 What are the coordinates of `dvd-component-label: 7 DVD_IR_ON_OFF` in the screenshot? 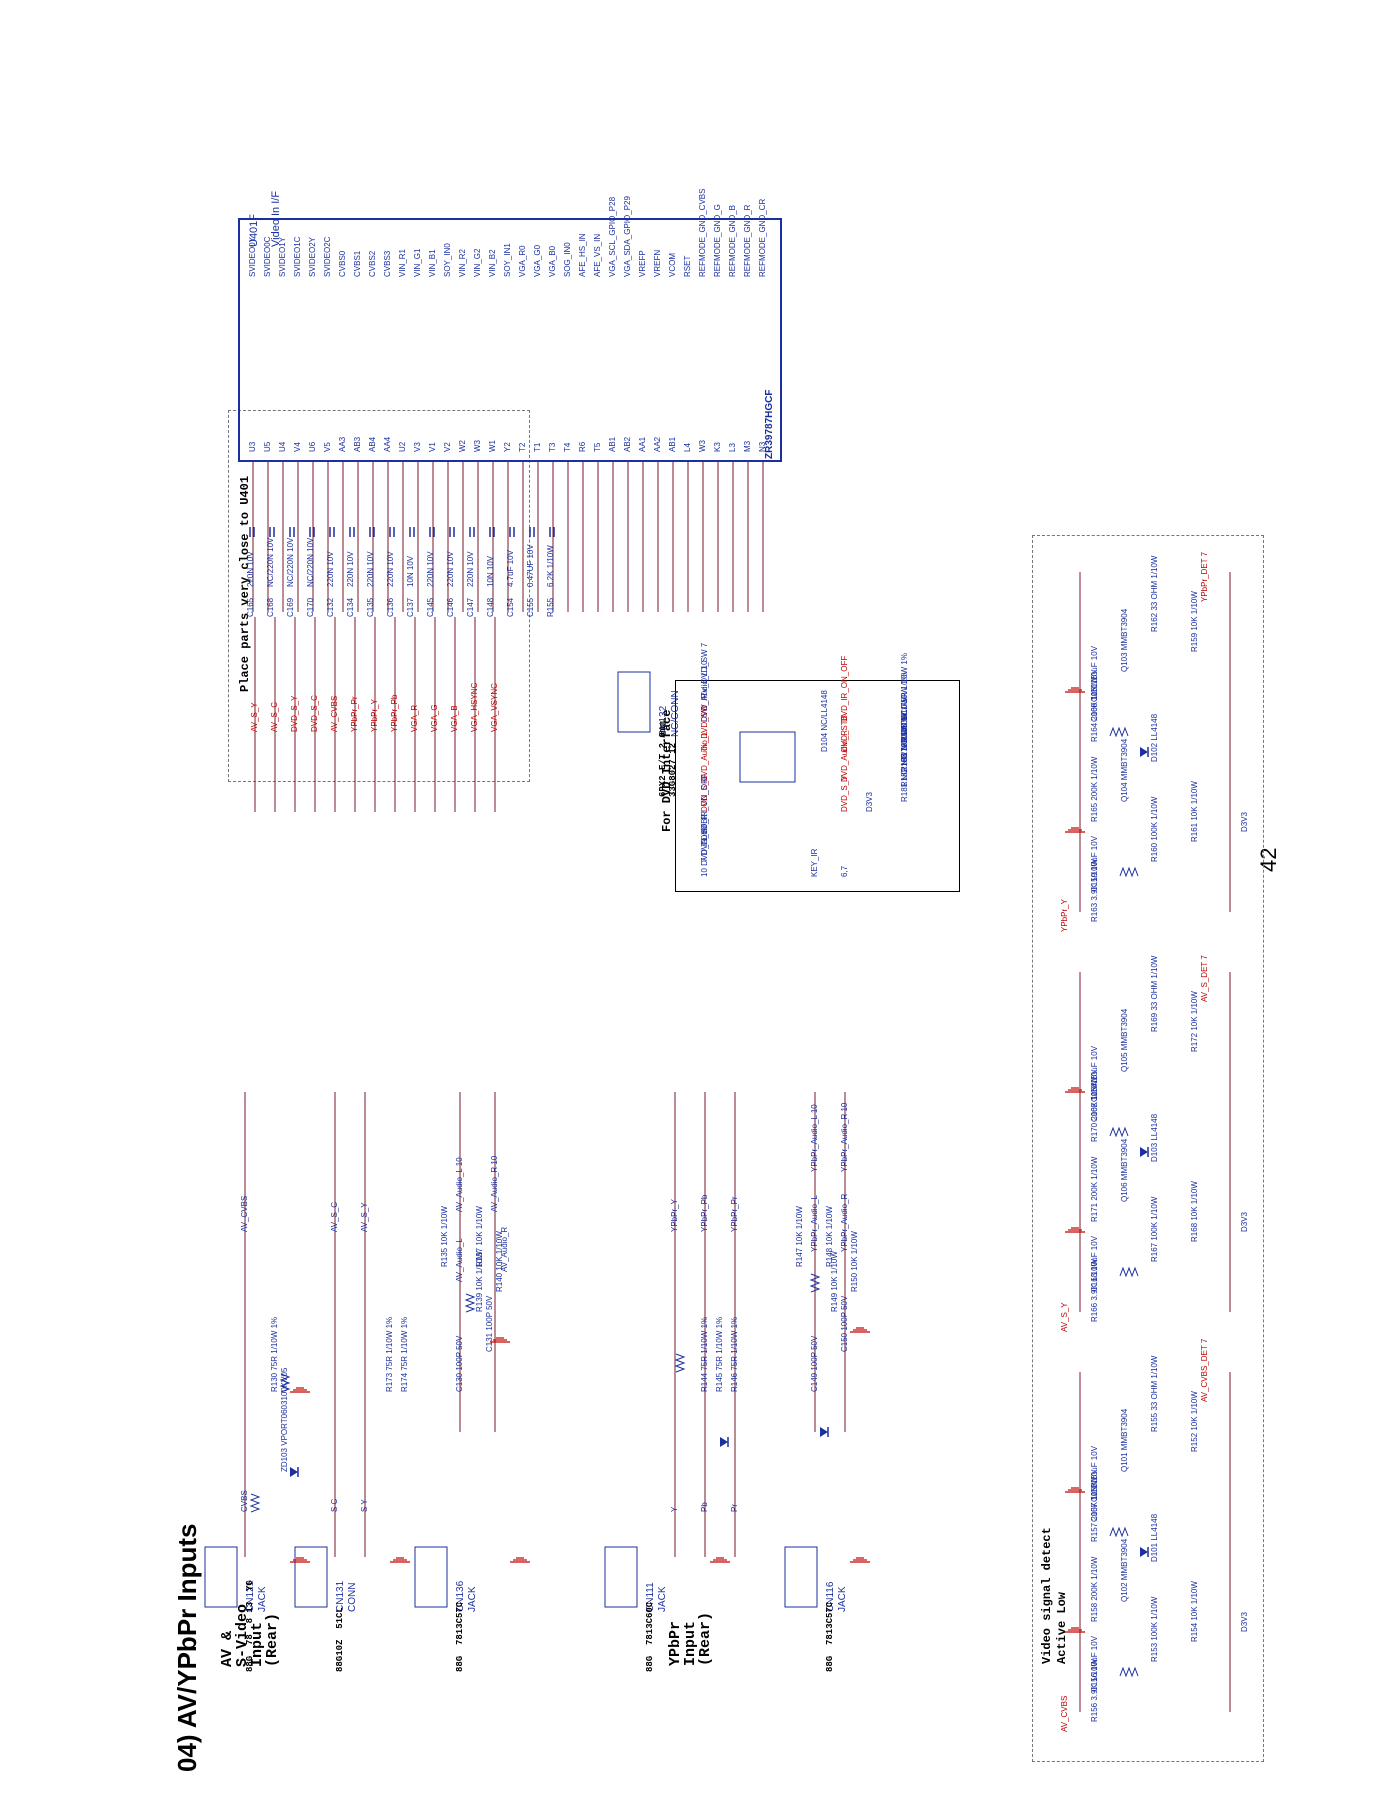 It's located at (704, 810).